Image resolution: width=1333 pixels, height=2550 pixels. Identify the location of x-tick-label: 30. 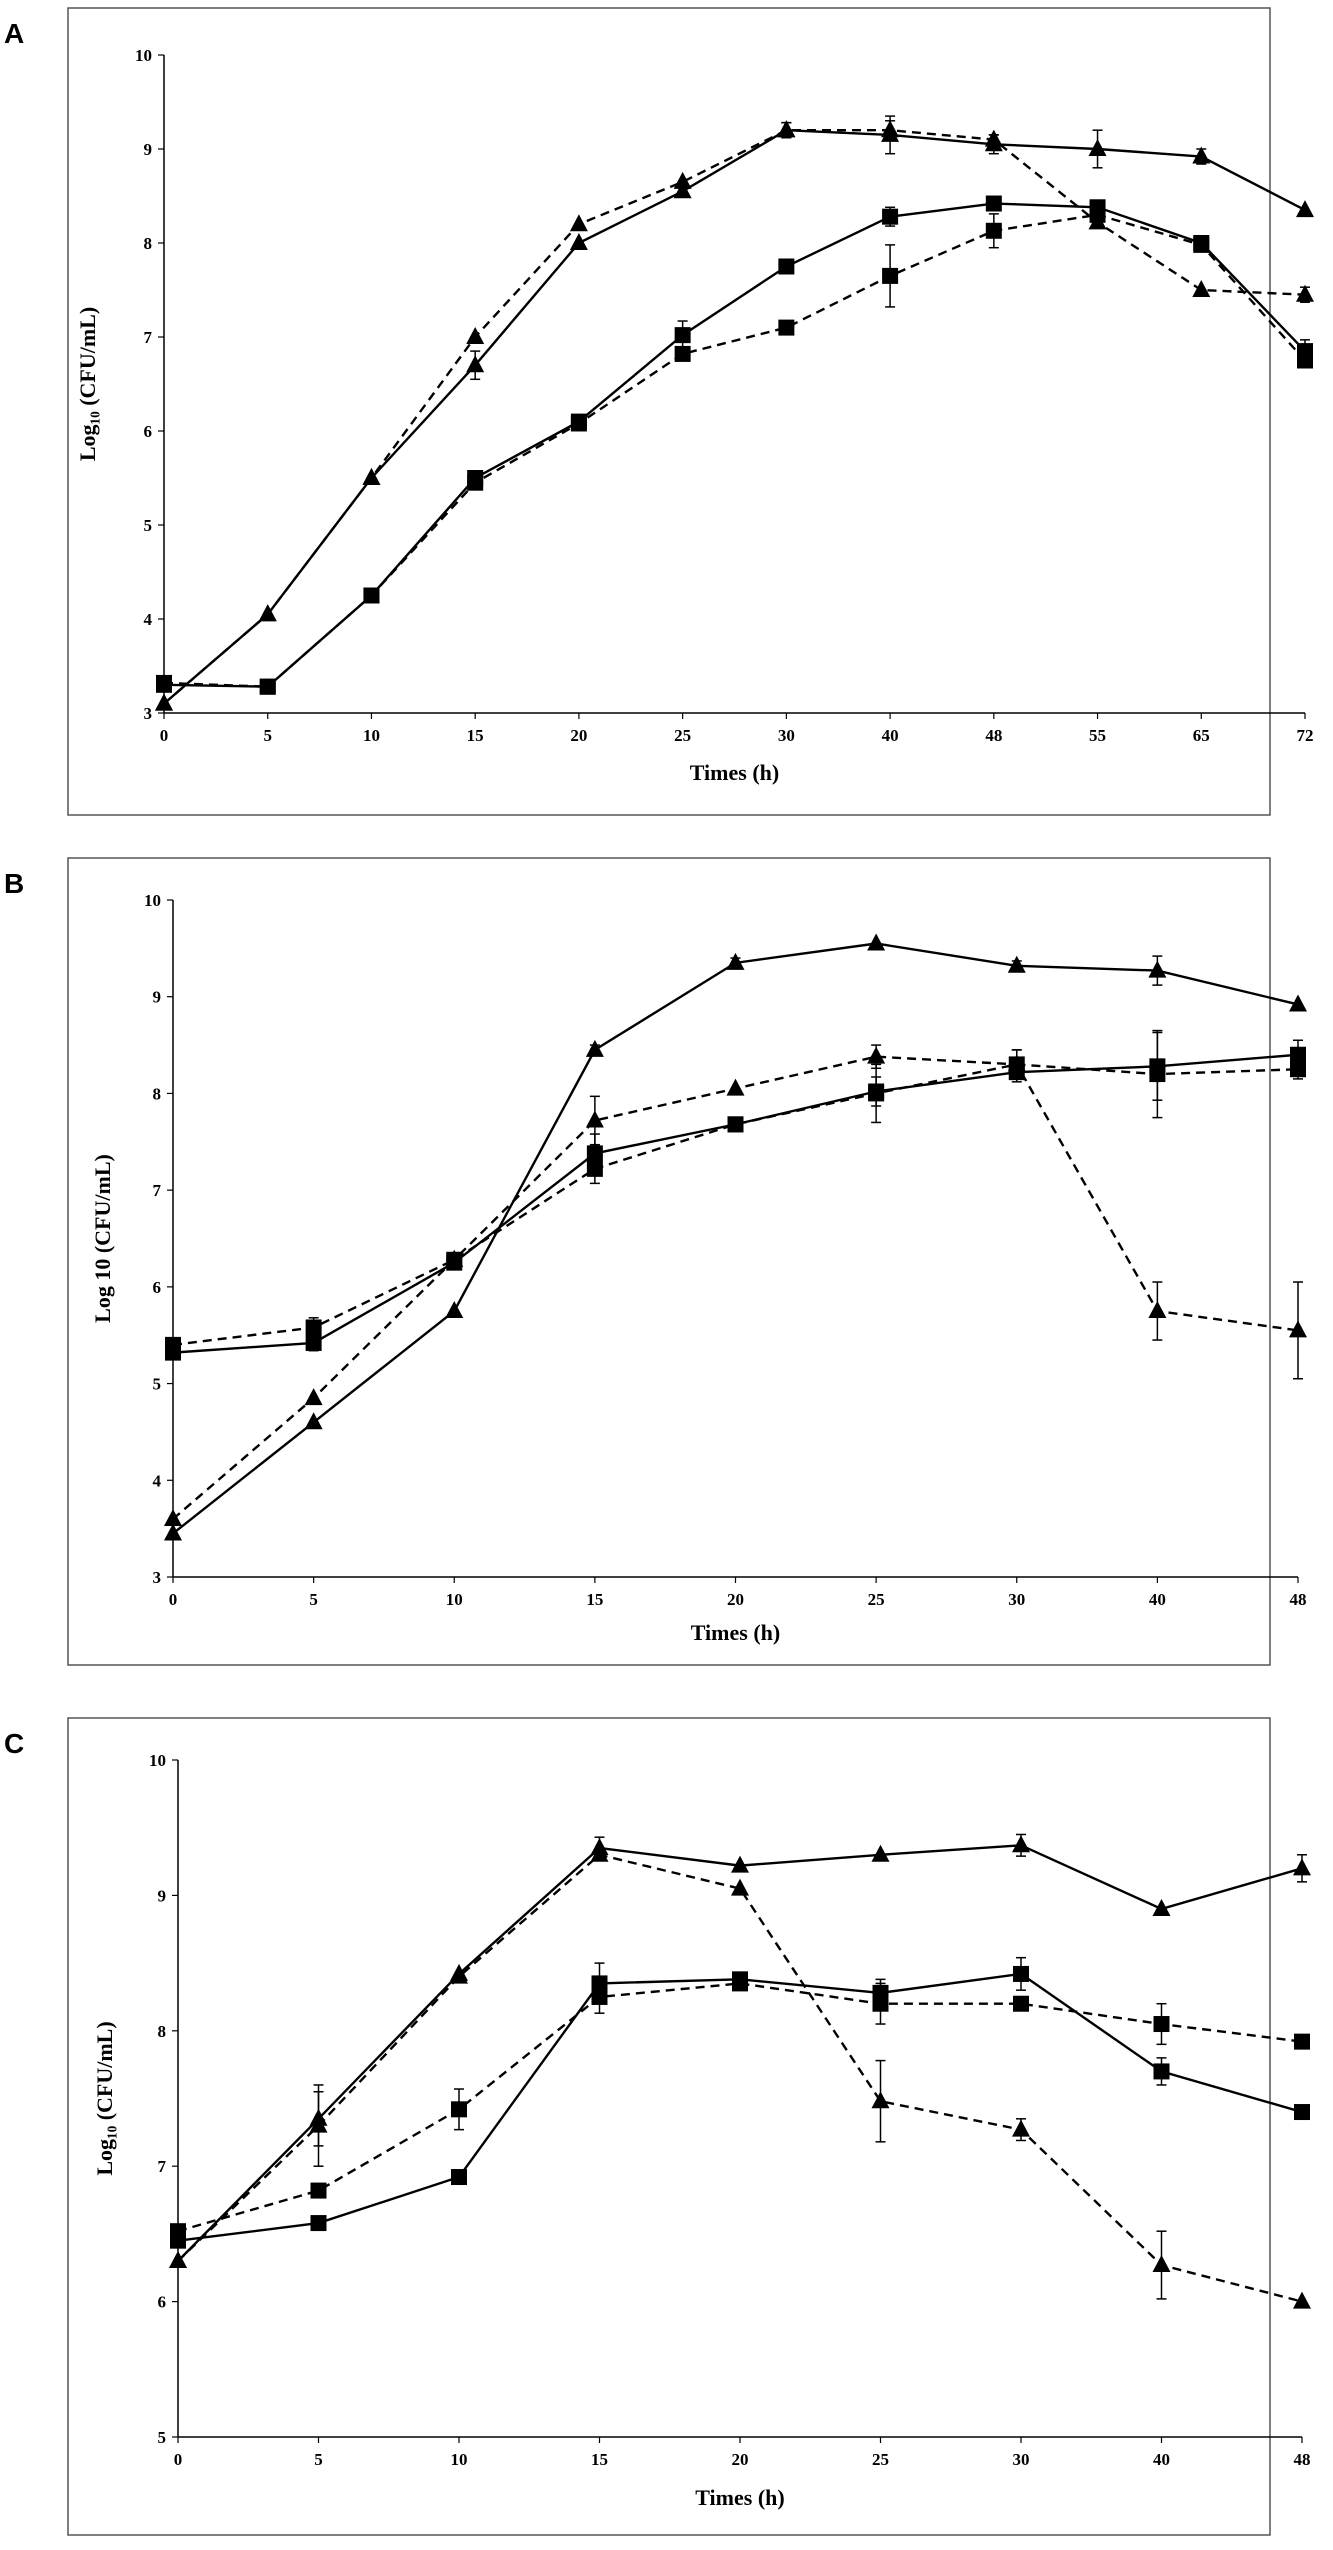
(1016, 1599).